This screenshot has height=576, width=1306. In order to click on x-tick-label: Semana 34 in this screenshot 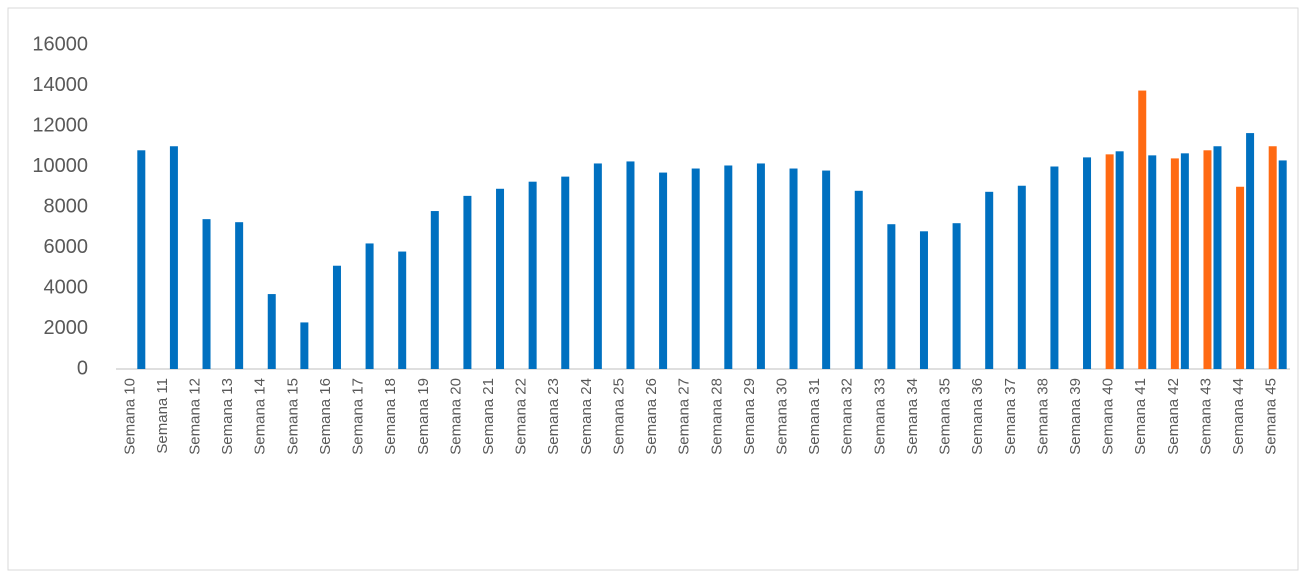, I will do `click(912, 416)`.